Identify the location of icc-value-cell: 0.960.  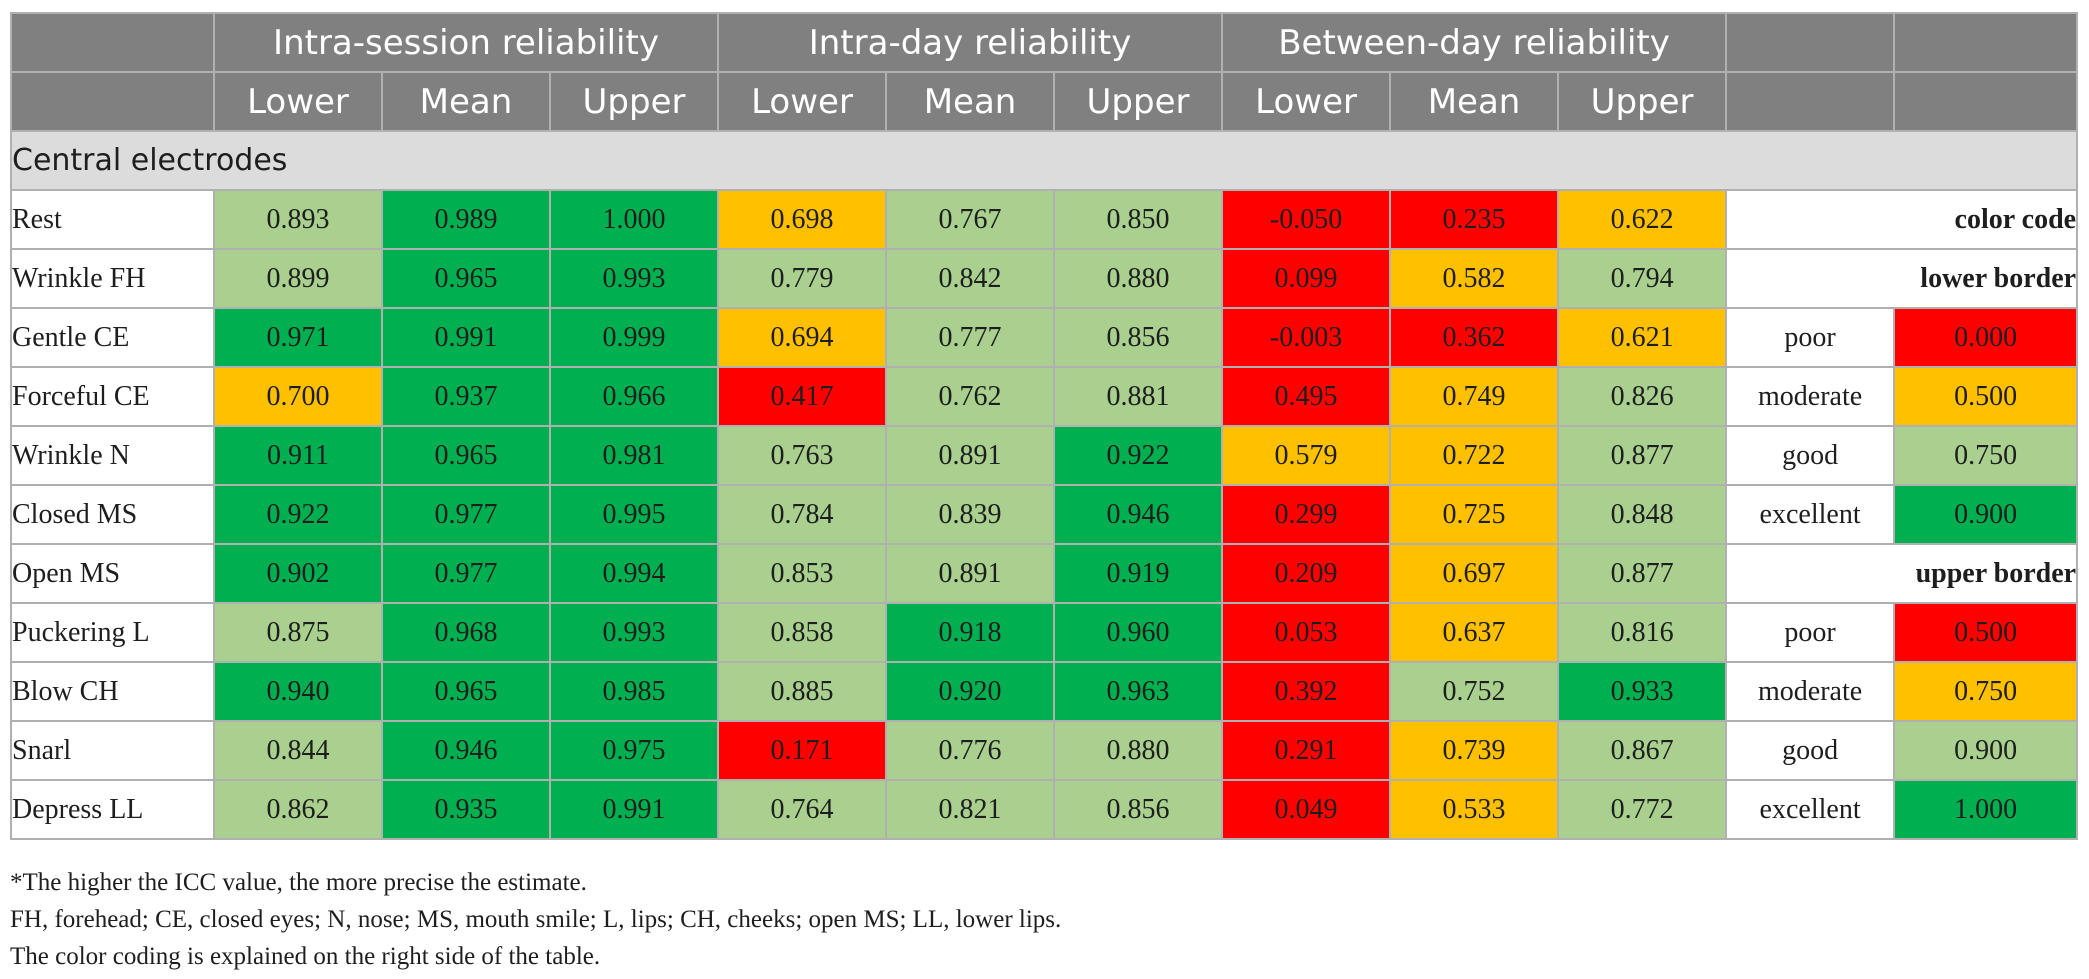
(1138, 632).